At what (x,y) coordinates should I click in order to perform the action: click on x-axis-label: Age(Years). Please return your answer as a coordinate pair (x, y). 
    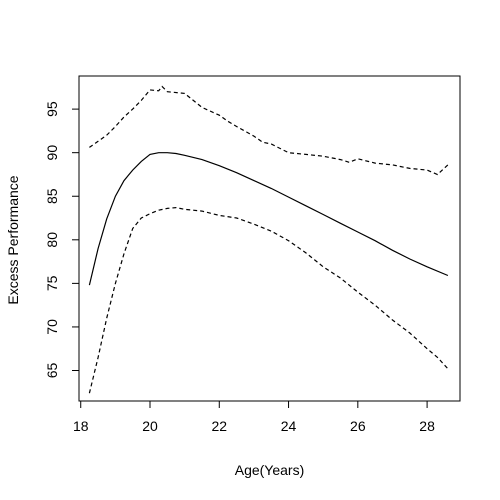
    Looking at the image, I should click on (270, 470).